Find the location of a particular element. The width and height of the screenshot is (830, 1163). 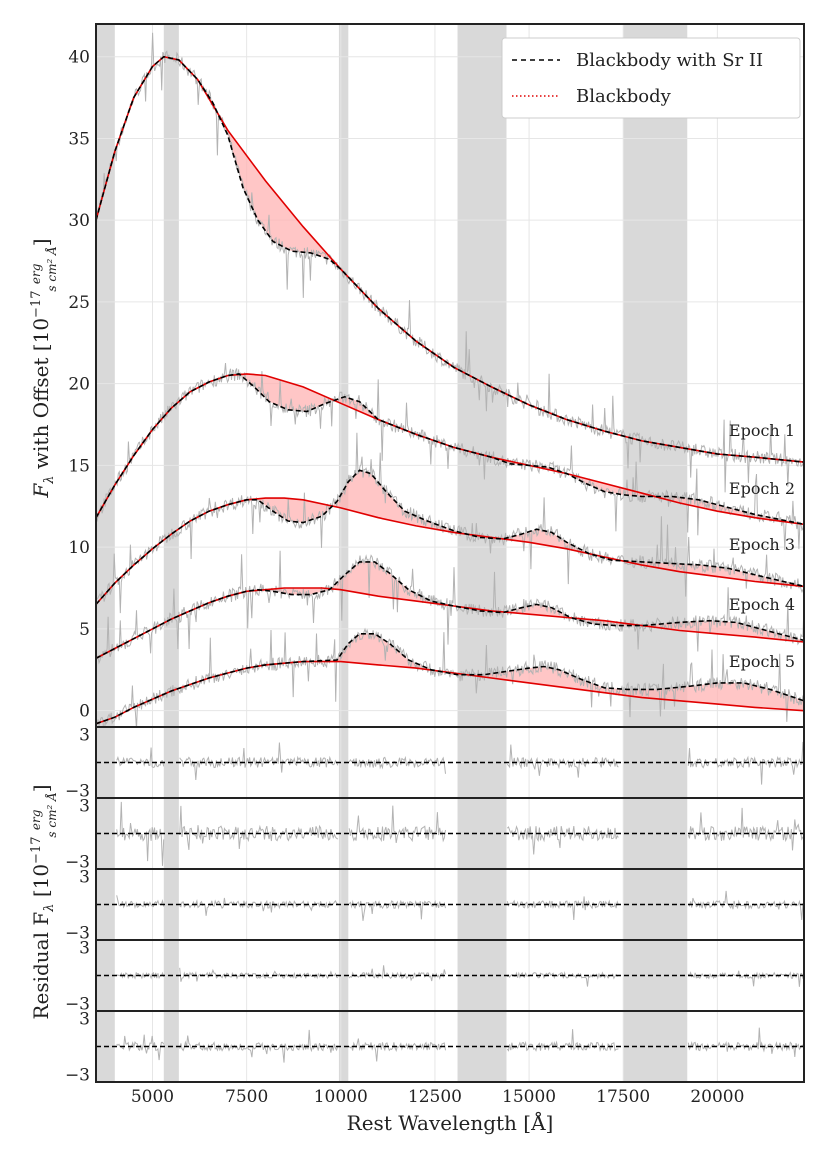

residual-3-ytick-bottom: −3 is located at coordinates (77, 934).